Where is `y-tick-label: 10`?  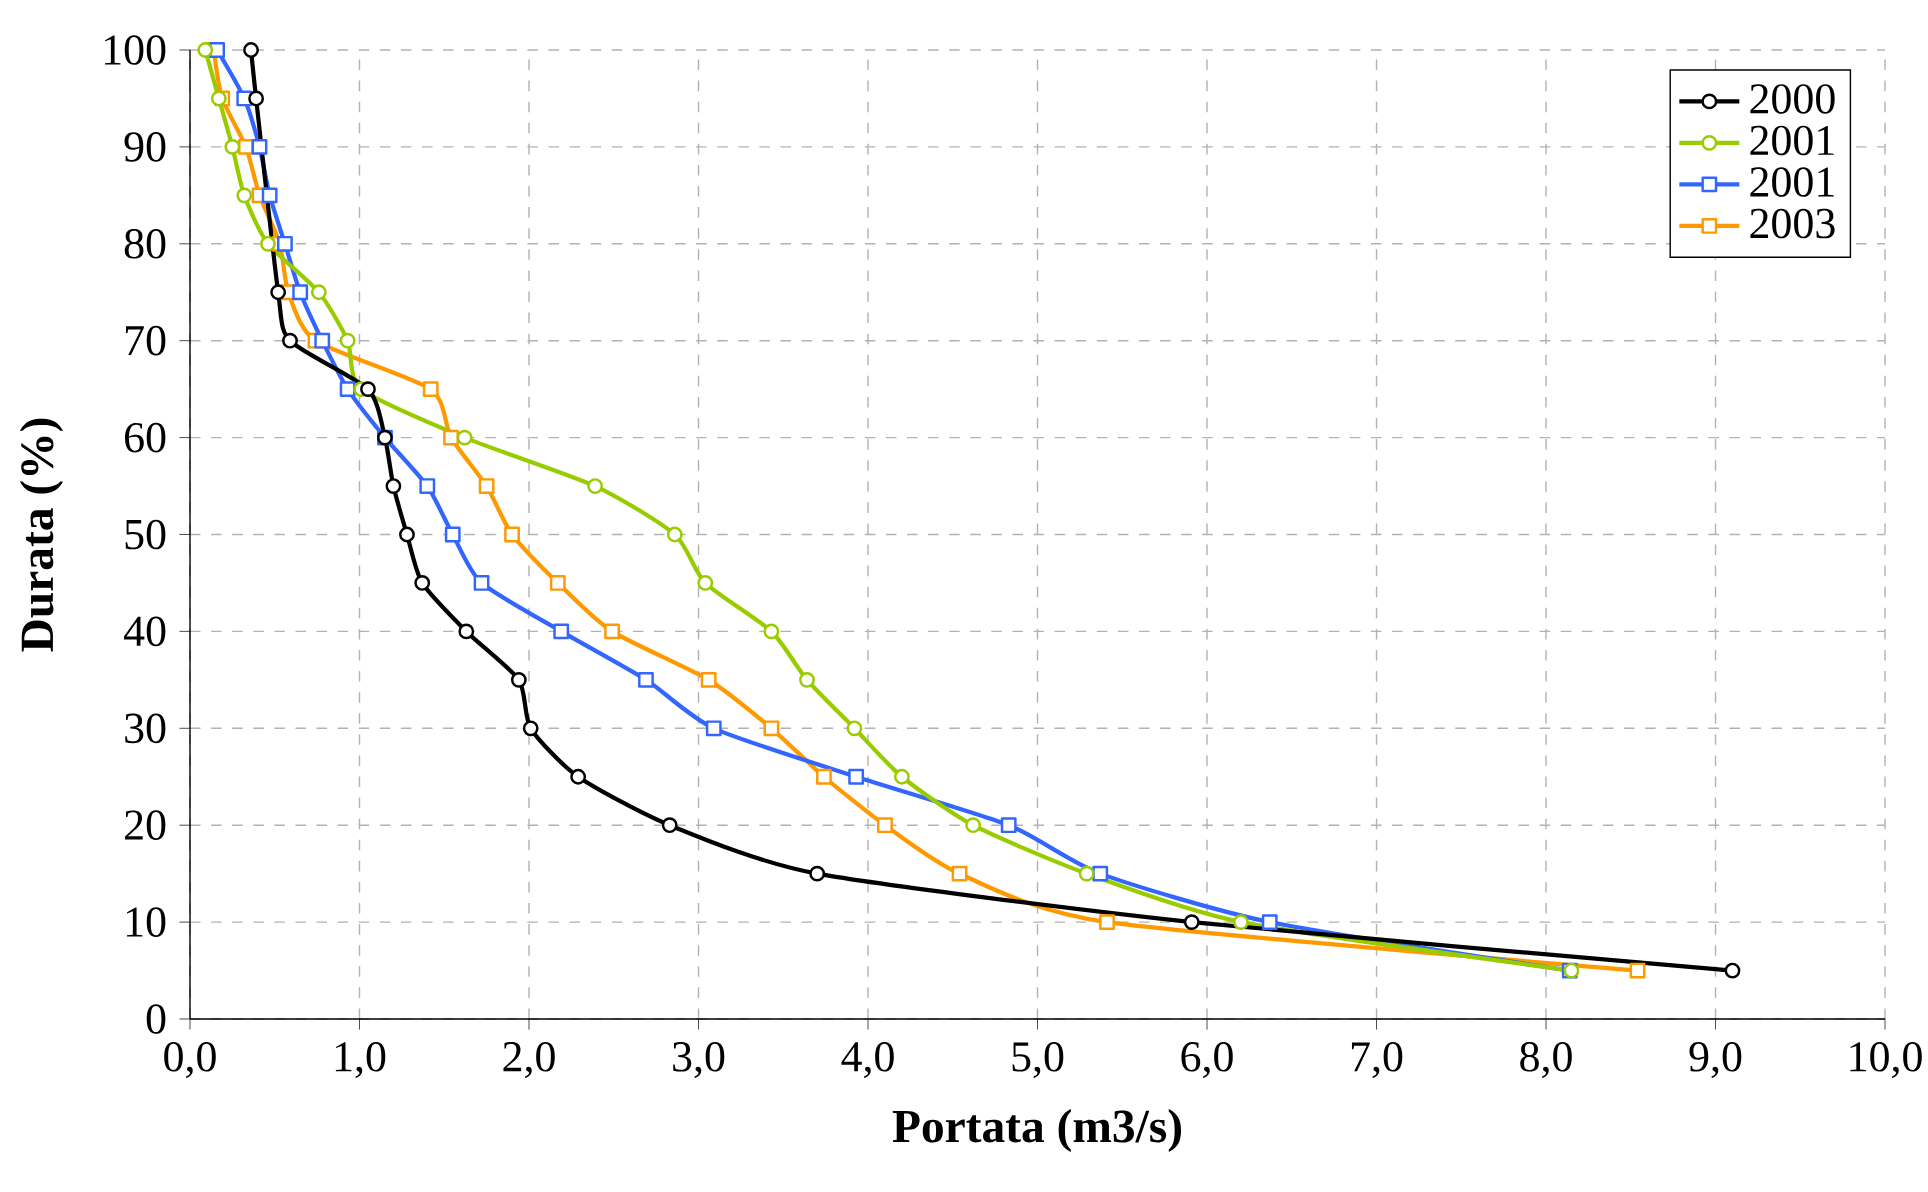
y-tick-label: 10 is located at coordinates (146, 922).